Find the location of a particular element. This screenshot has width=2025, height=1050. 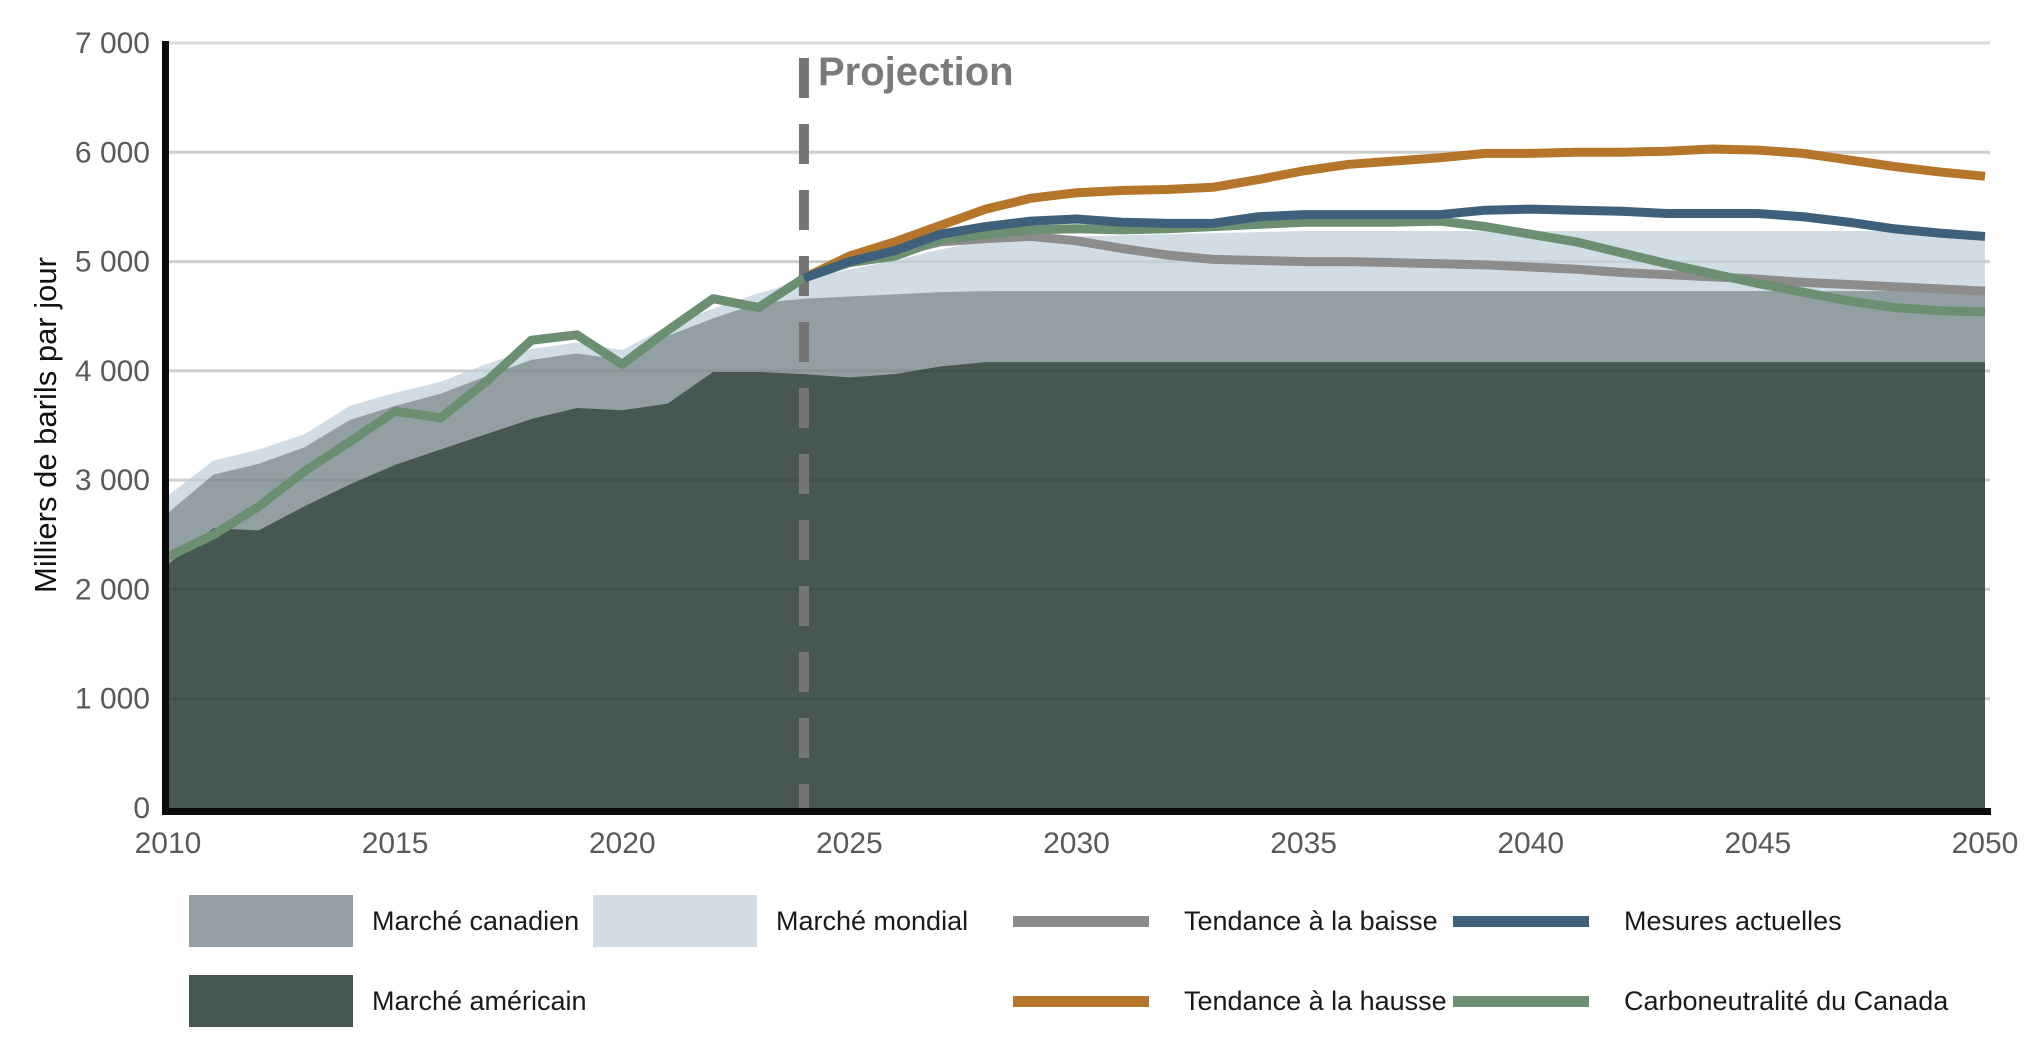

svg-text: 2050 is located at coordinates (1985, 843).